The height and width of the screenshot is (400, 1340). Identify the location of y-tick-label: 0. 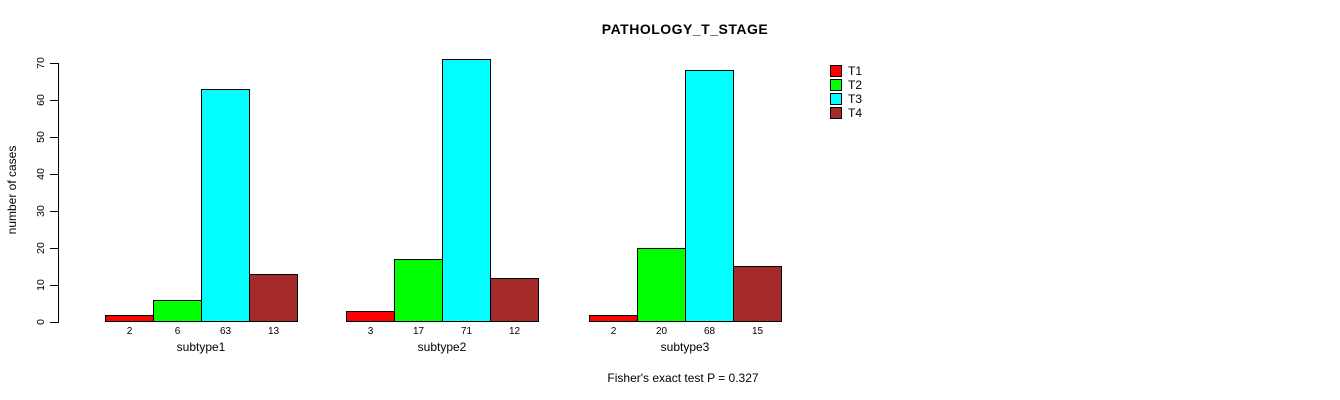
(41, 322).